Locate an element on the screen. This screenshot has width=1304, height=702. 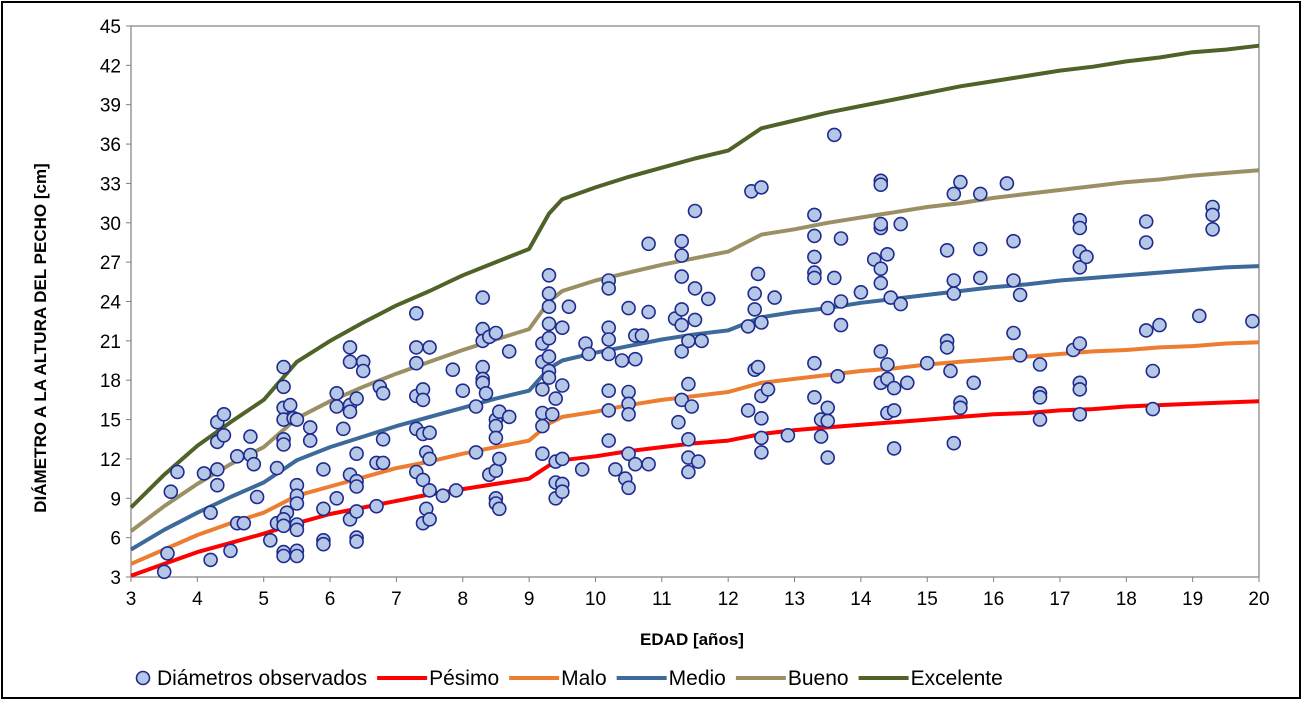
y-tick-label: 15 is located at coordinates (110, 421).